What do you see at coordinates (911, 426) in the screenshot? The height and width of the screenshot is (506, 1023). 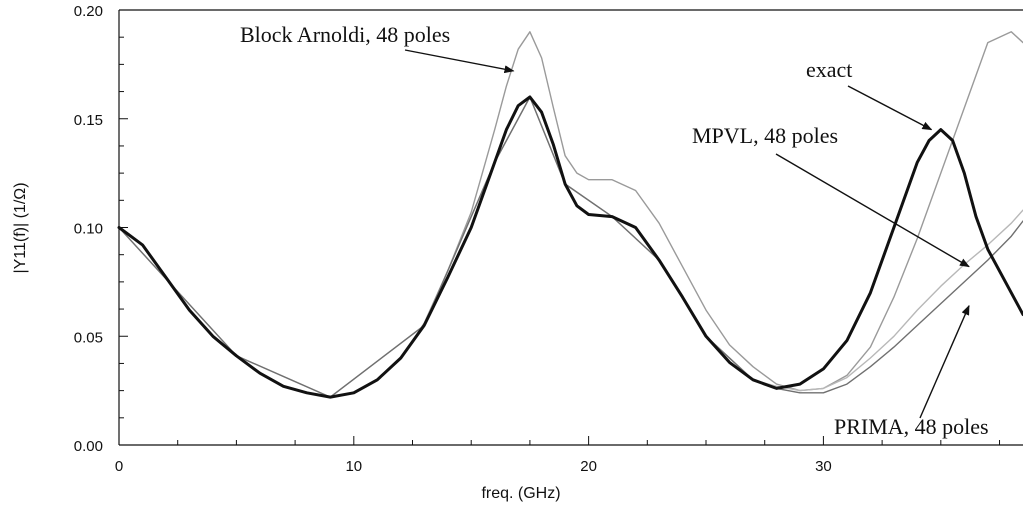 I see `annotation-prima: PRIMA, 48 poles` at bounding box center [911, 426].